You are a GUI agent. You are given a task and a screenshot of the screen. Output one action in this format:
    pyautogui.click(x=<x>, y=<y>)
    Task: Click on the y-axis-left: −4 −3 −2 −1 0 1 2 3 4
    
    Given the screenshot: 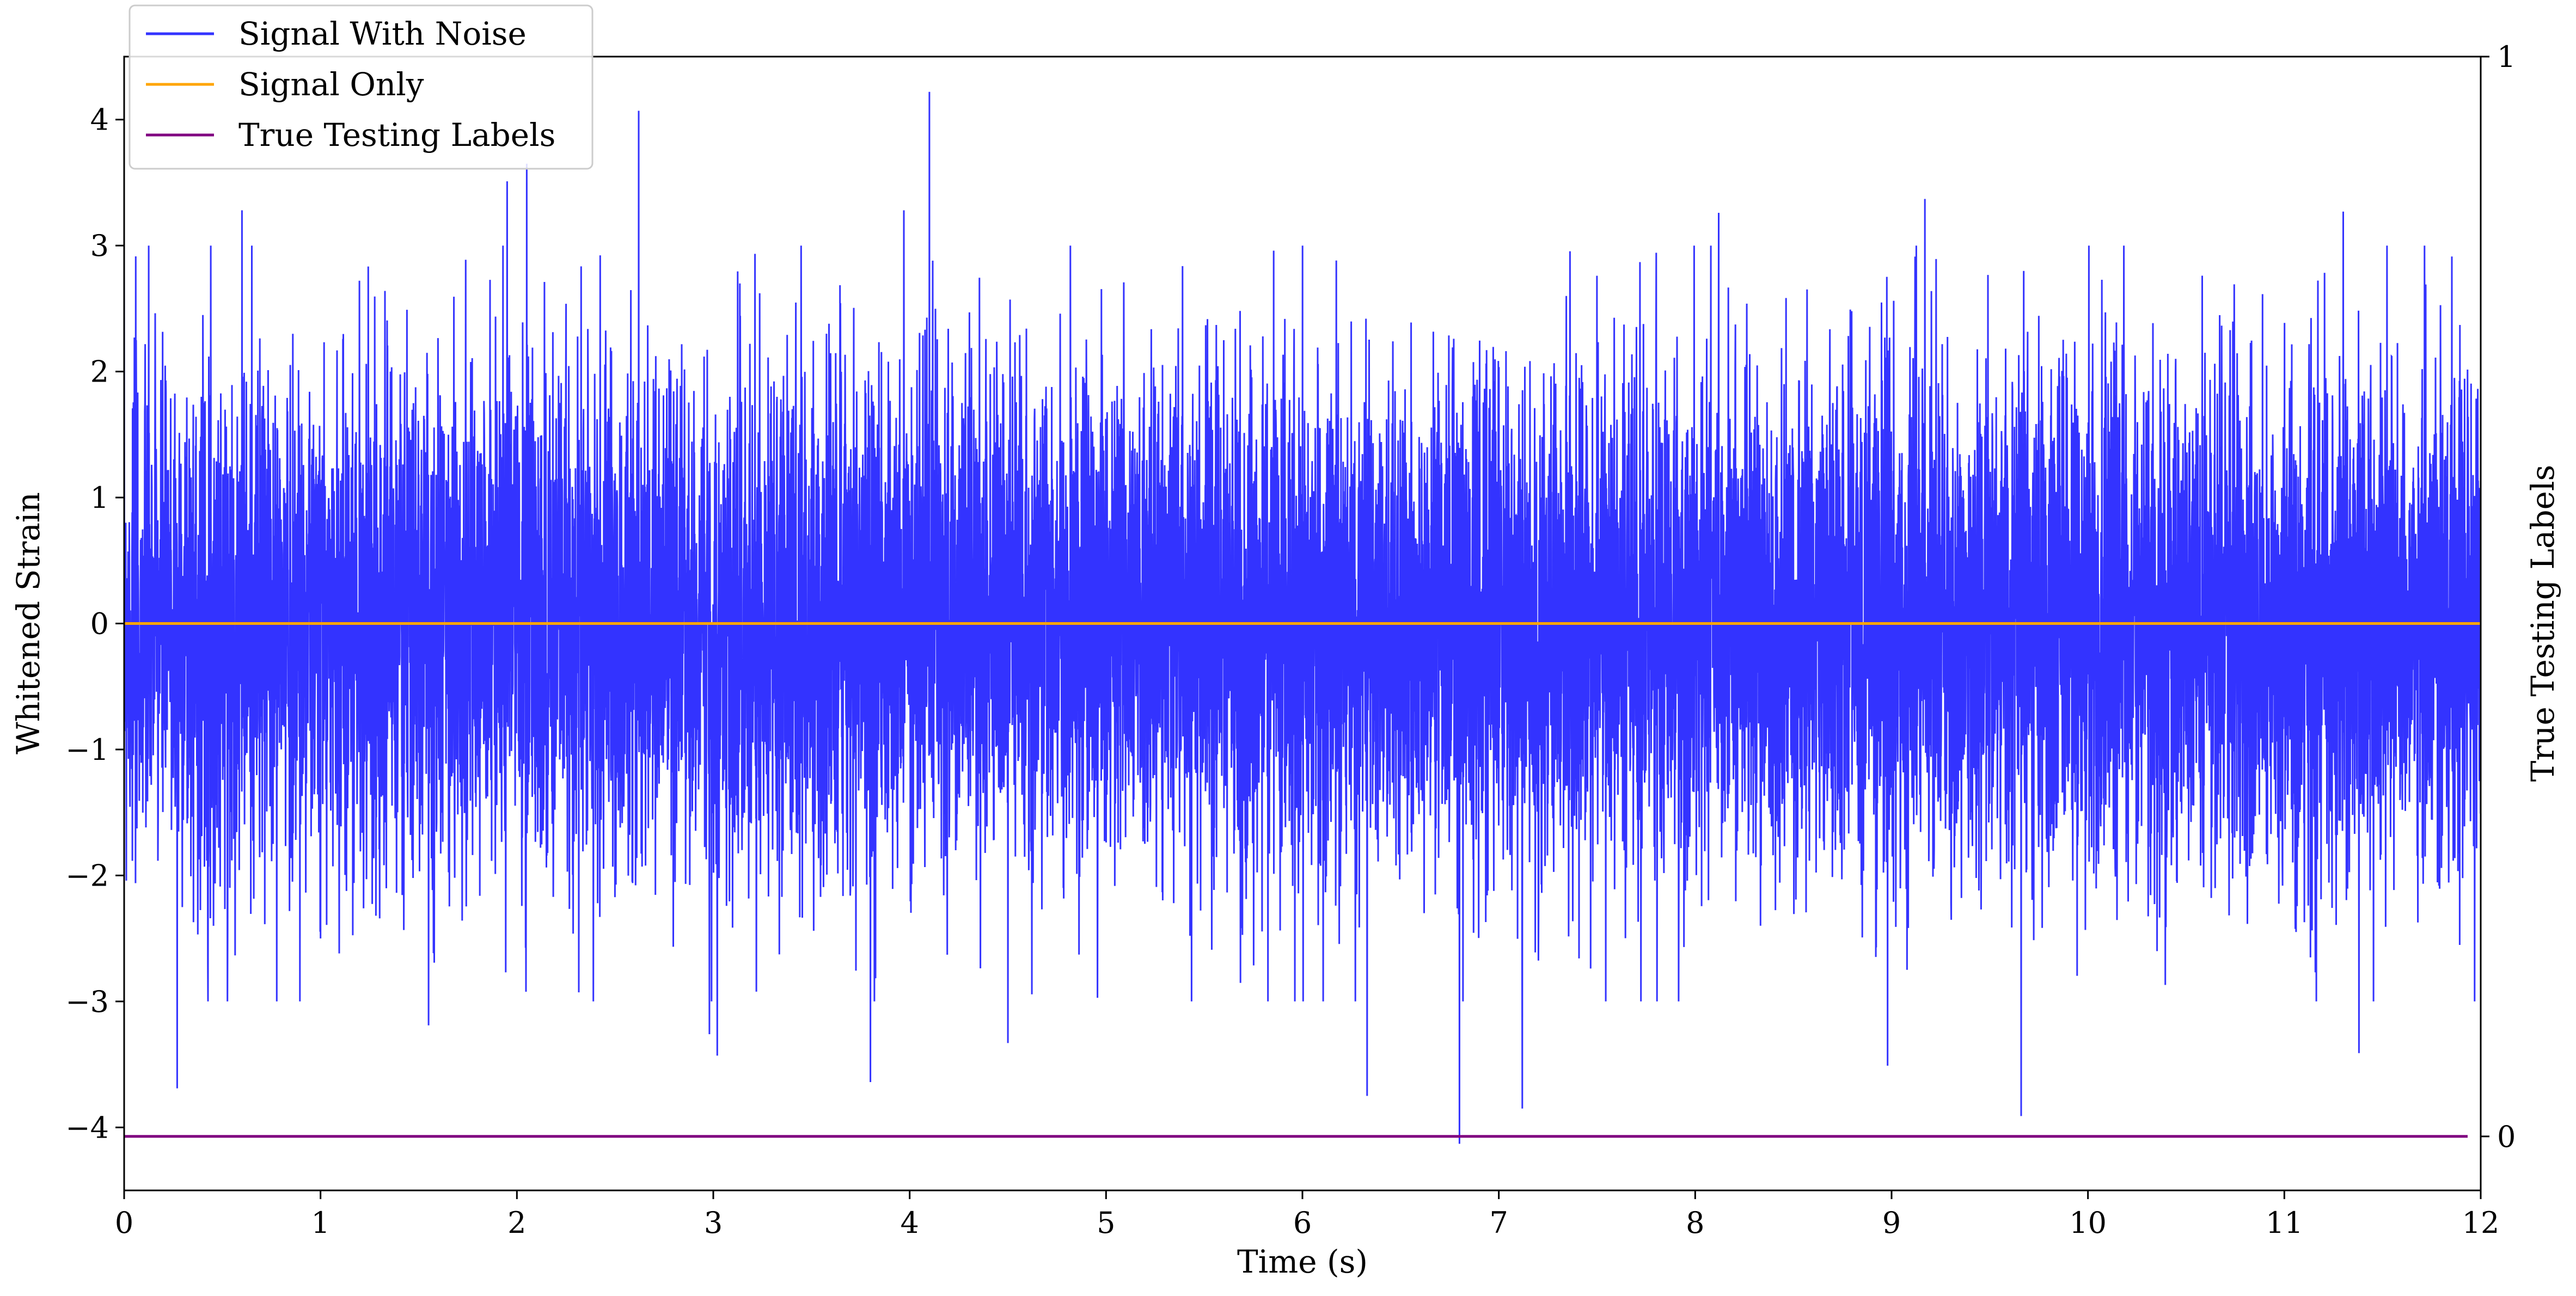 What is the action you would take?
    pyautogui.click(x=94, y=624)
    